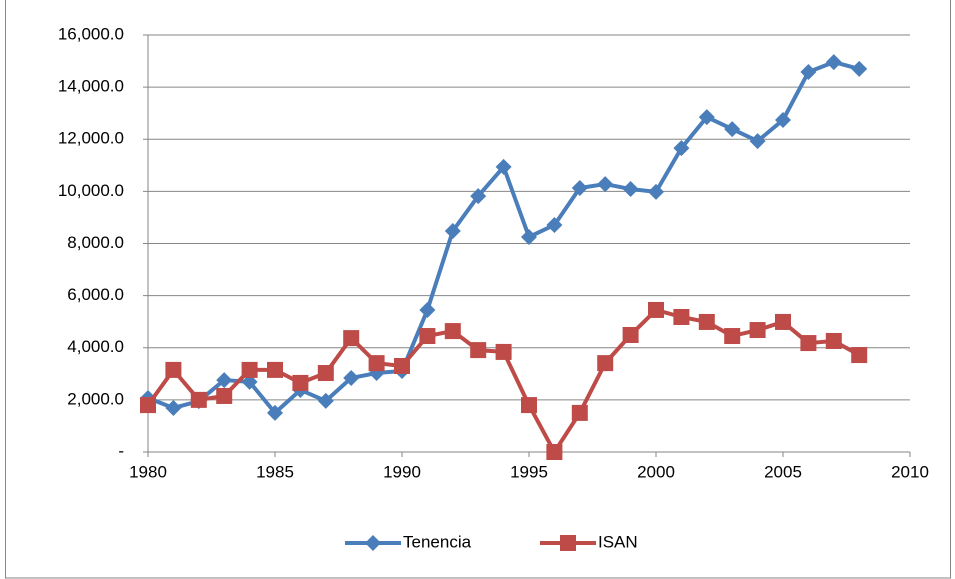  What do you see at coordinates (148, 471) in the screenshot?
I see `x-tick-label: 1980` at bounding box center [148, 471].